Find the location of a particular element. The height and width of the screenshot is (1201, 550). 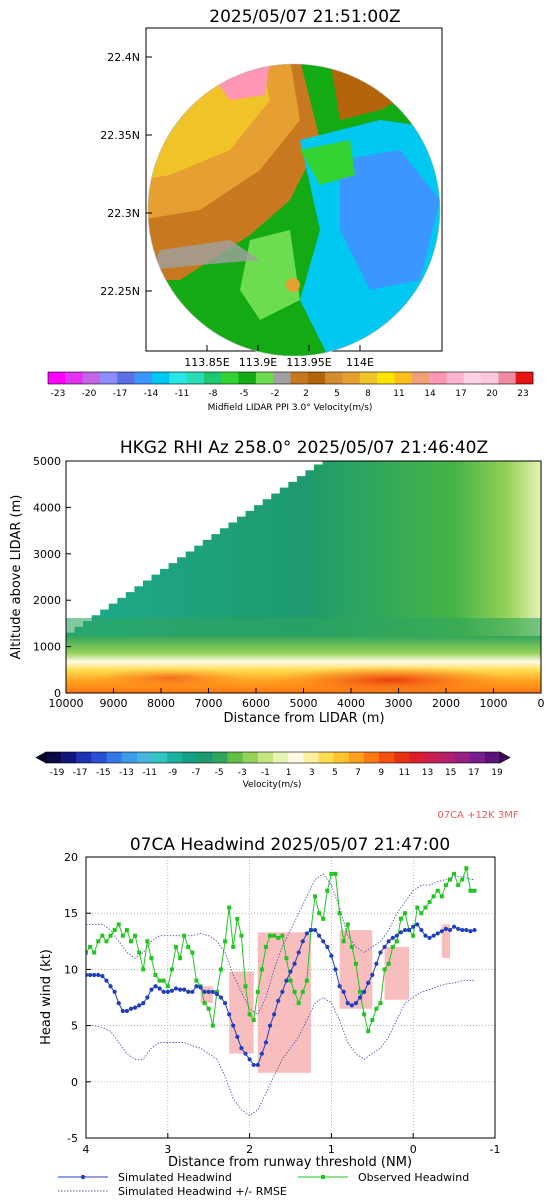

ppi-light-green-region is located at coordinates (327, 162).